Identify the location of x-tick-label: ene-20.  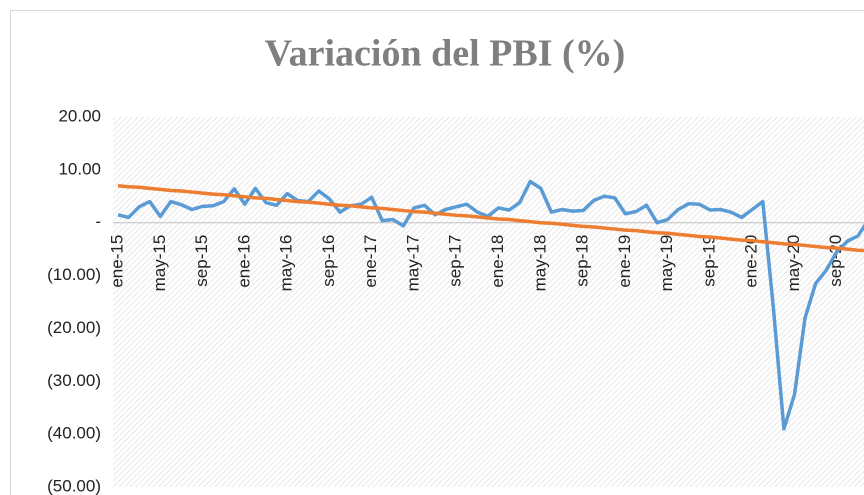
(751, 261).